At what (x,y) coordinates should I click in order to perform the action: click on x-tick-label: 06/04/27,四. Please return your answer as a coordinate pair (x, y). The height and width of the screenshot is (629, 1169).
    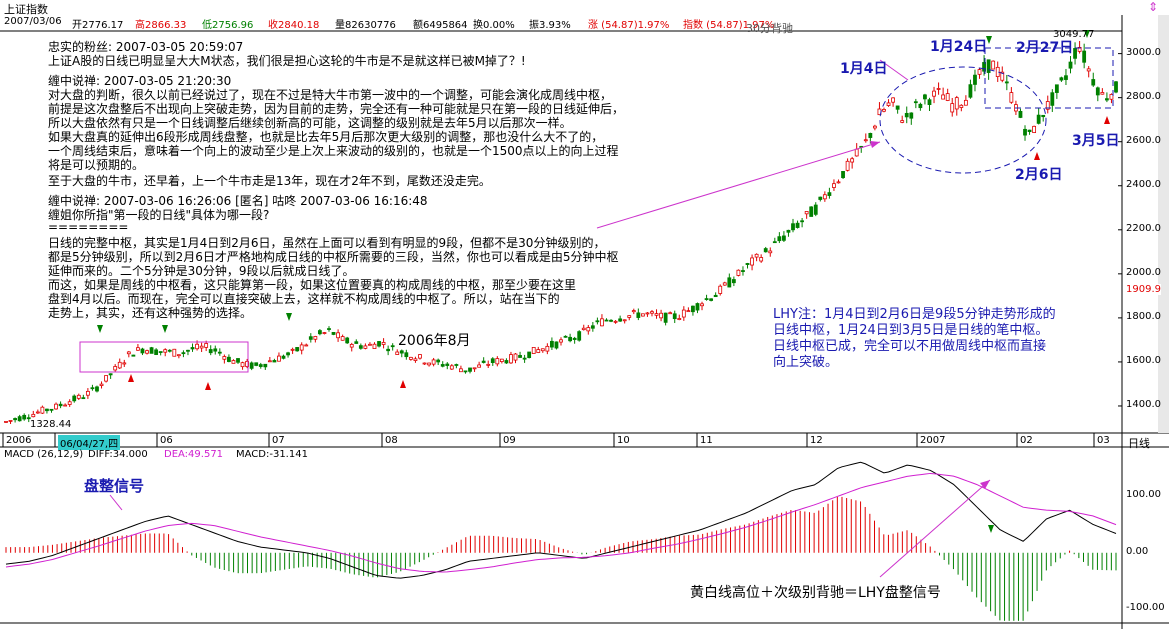
    Looking at the image, I should click on (89, 442).